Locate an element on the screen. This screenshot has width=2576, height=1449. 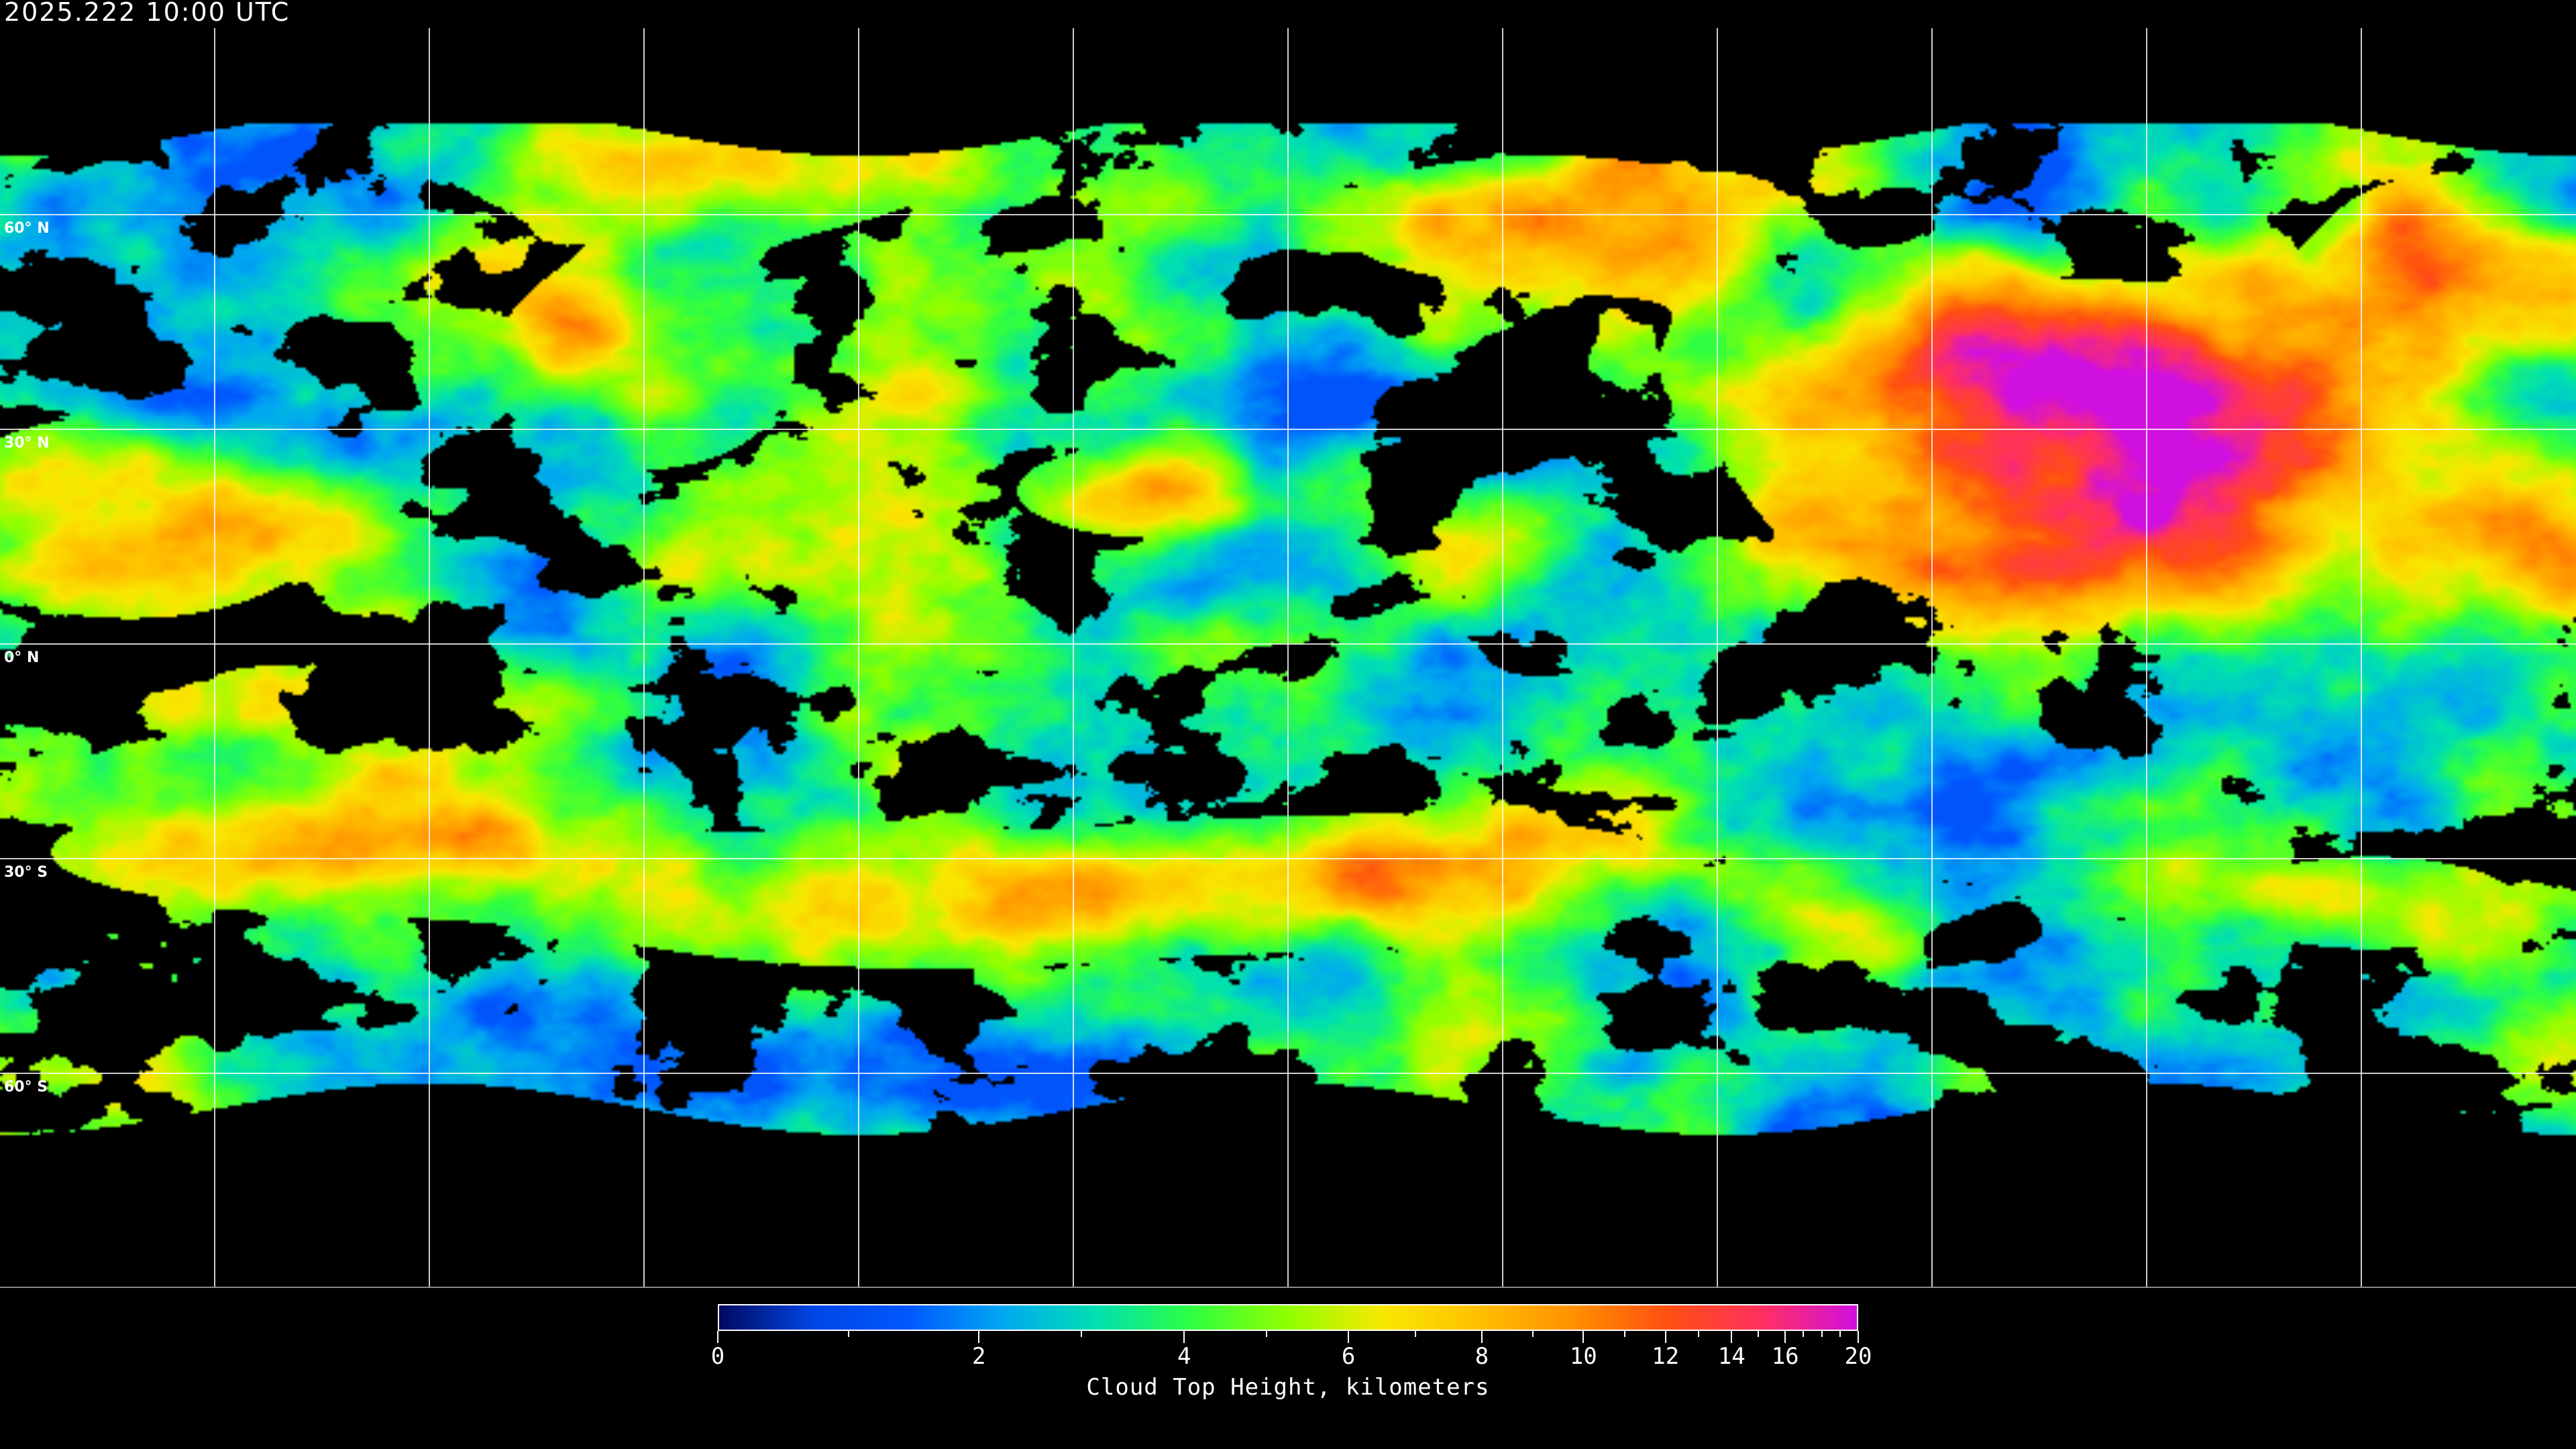
colorbar-ticks is located at coordinates (1288, 1358).